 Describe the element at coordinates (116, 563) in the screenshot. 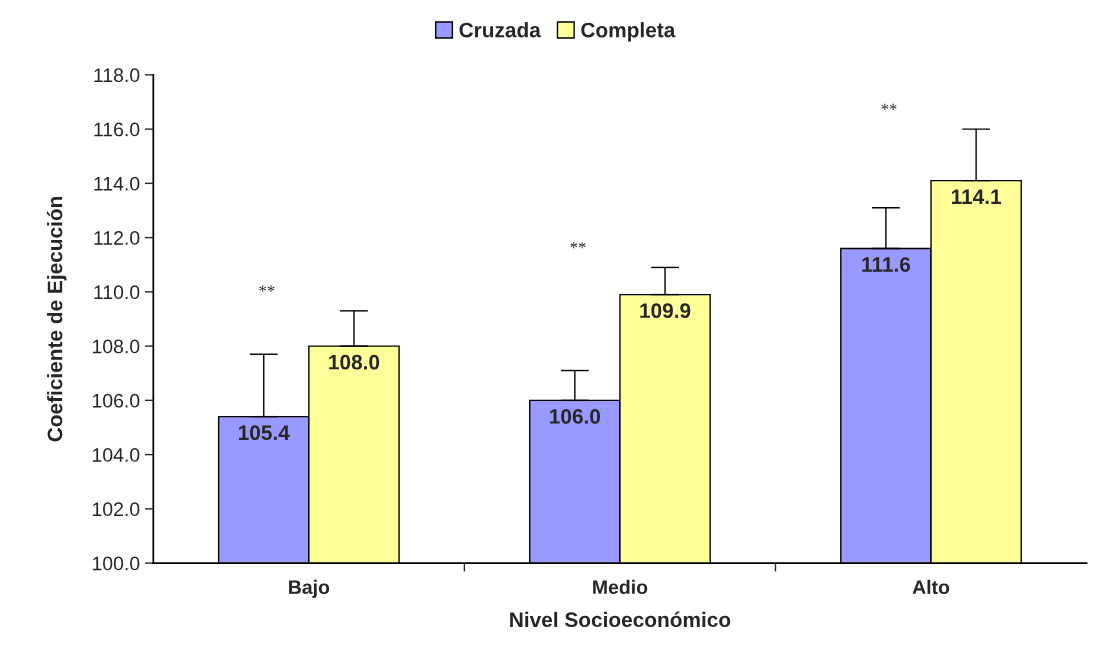

I see `y-tick-label: 100.0` at that location.